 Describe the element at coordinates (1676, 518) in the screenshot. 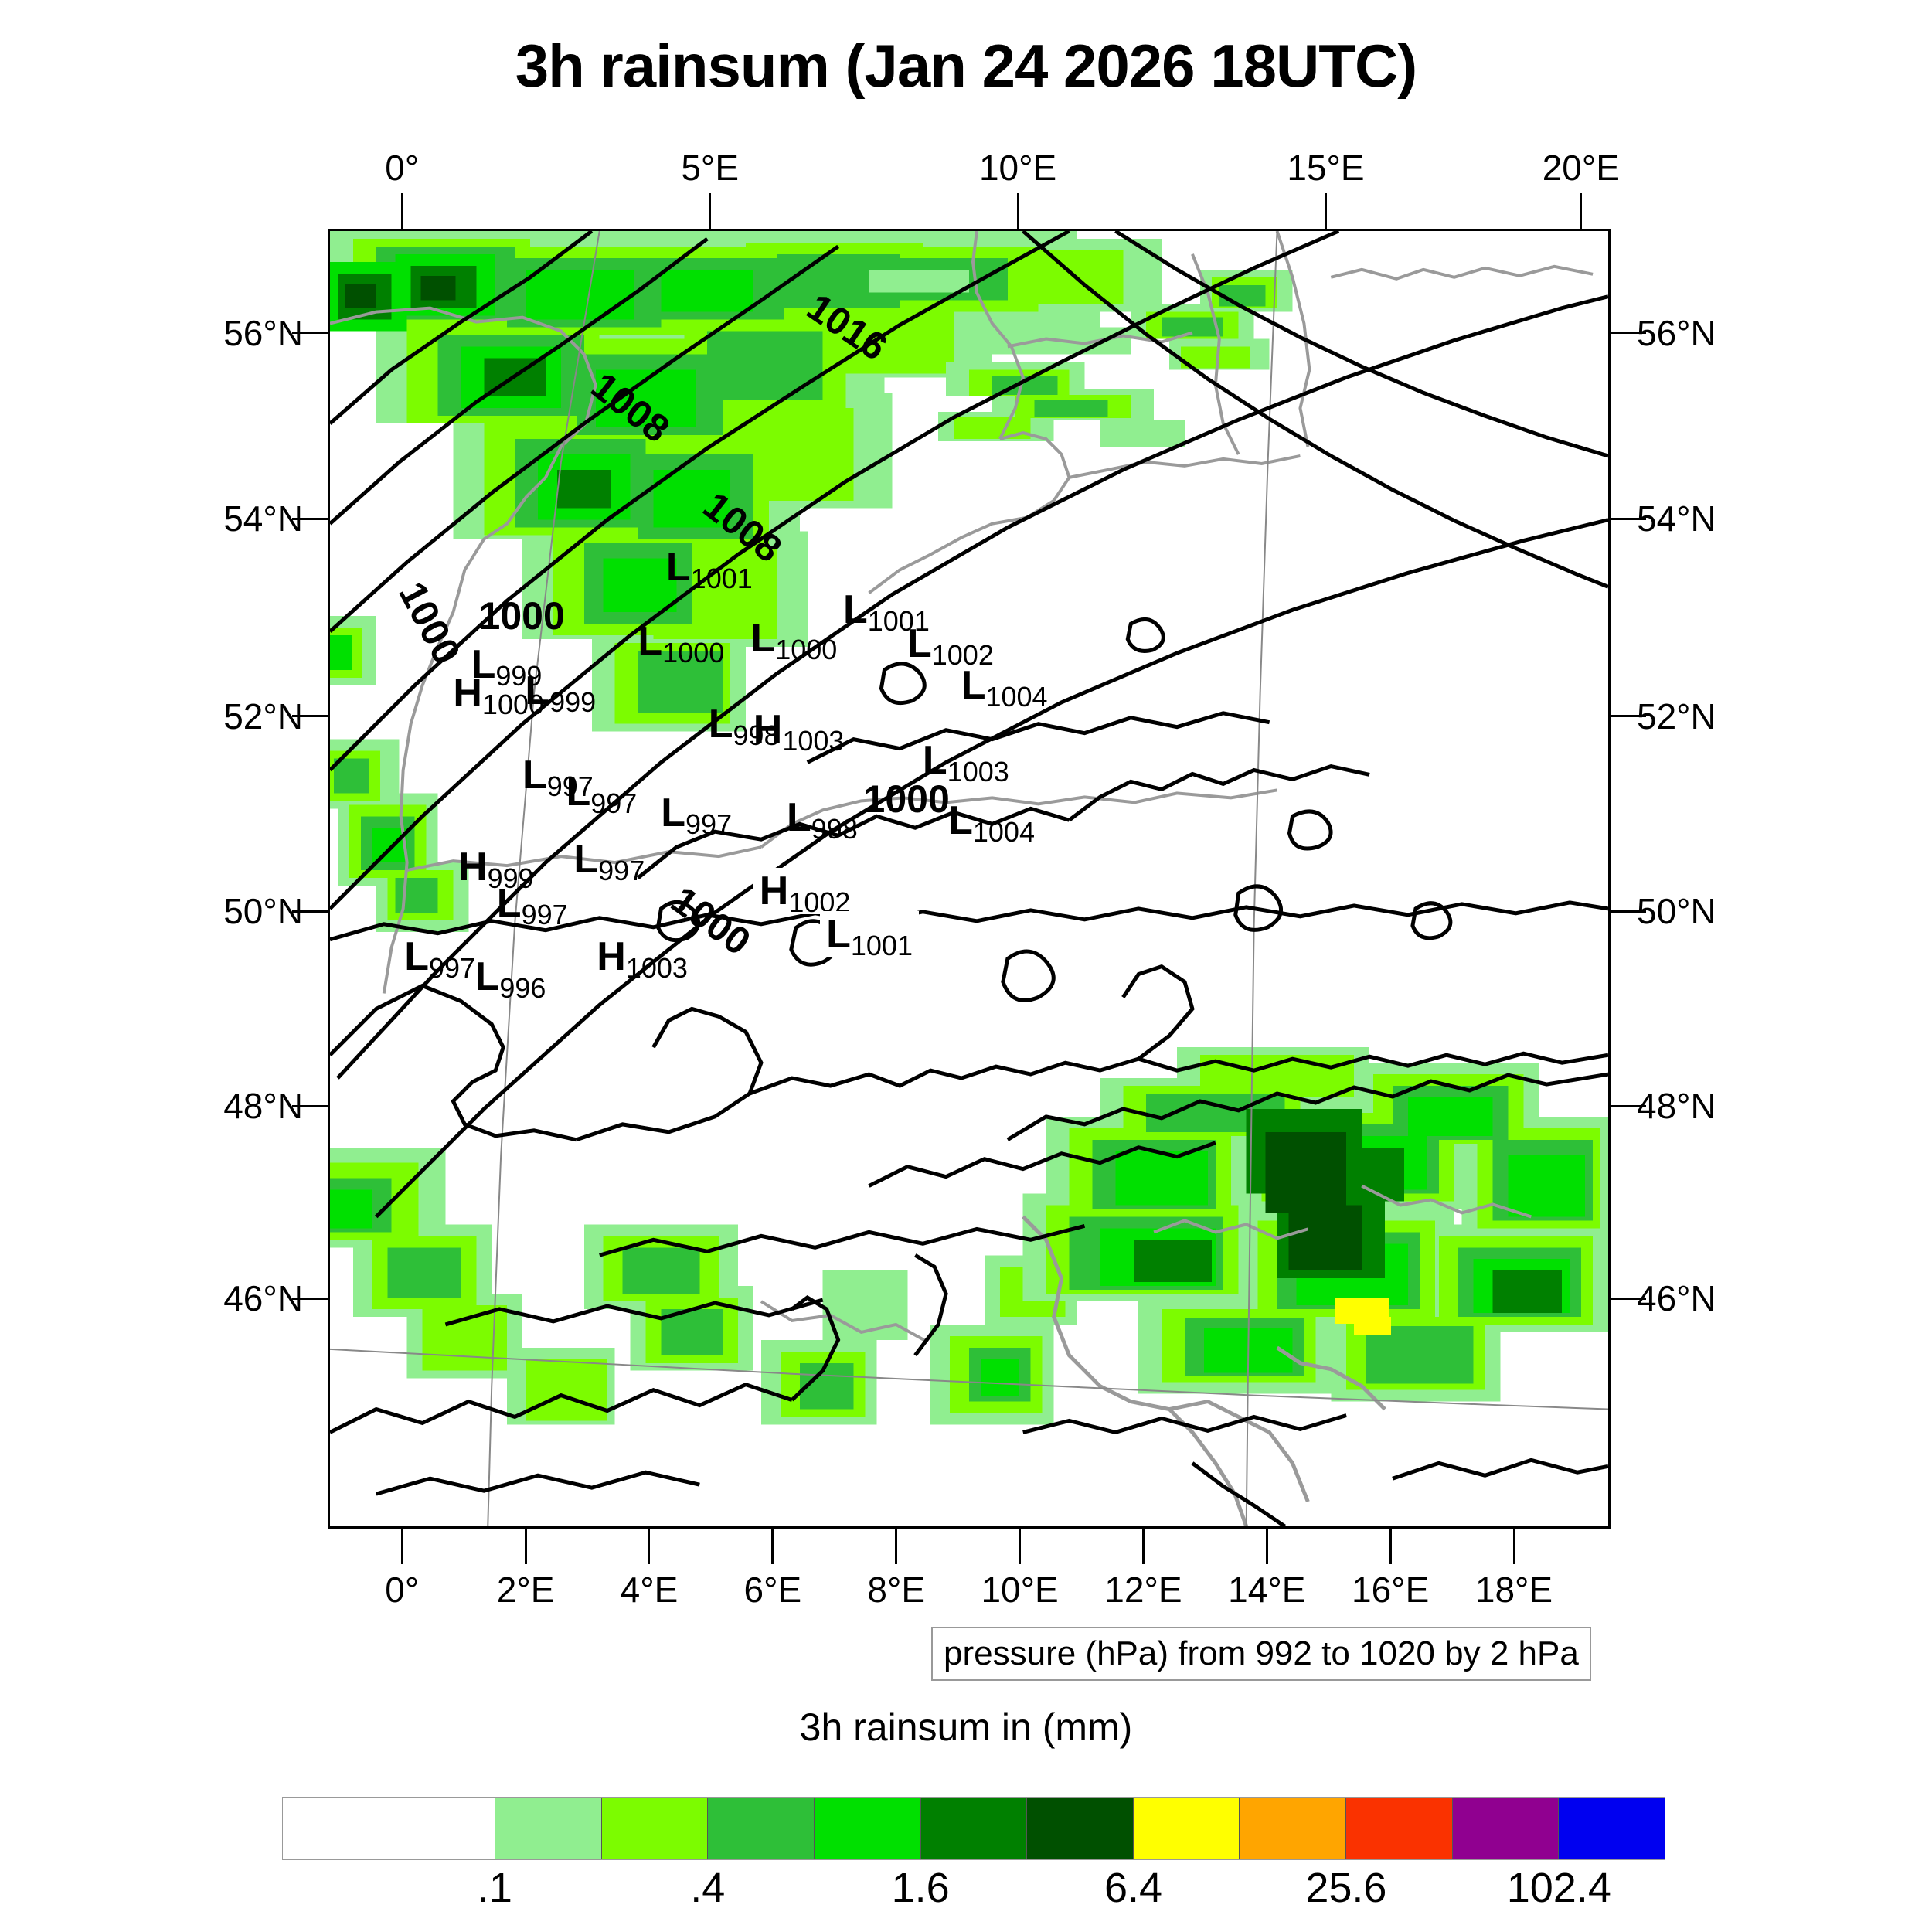

I see `right-axis-label-1: 54°N` at that location.